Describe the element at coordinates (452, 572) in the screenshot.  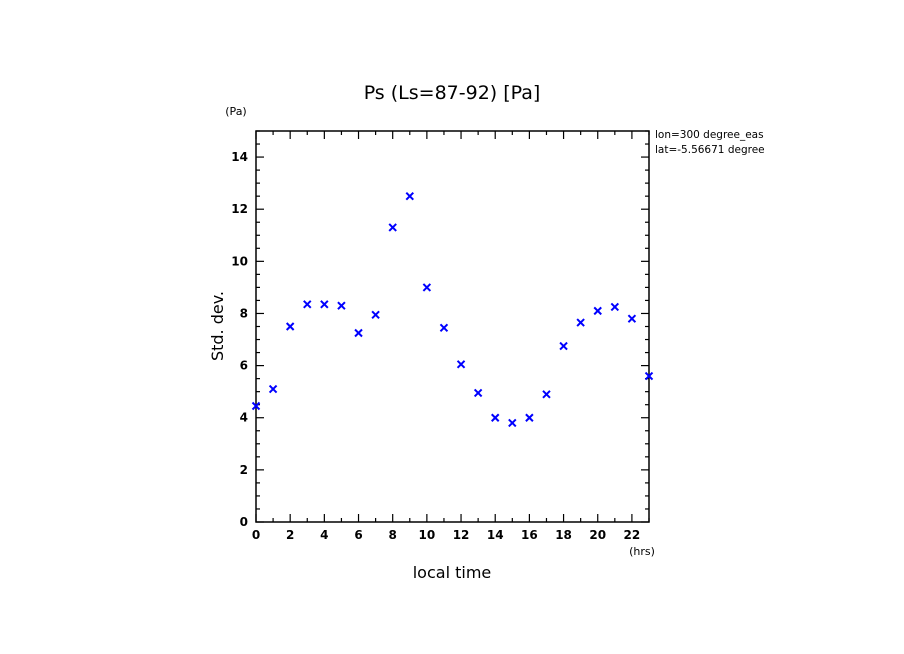
I see `x-axis-label: local time` at that location.